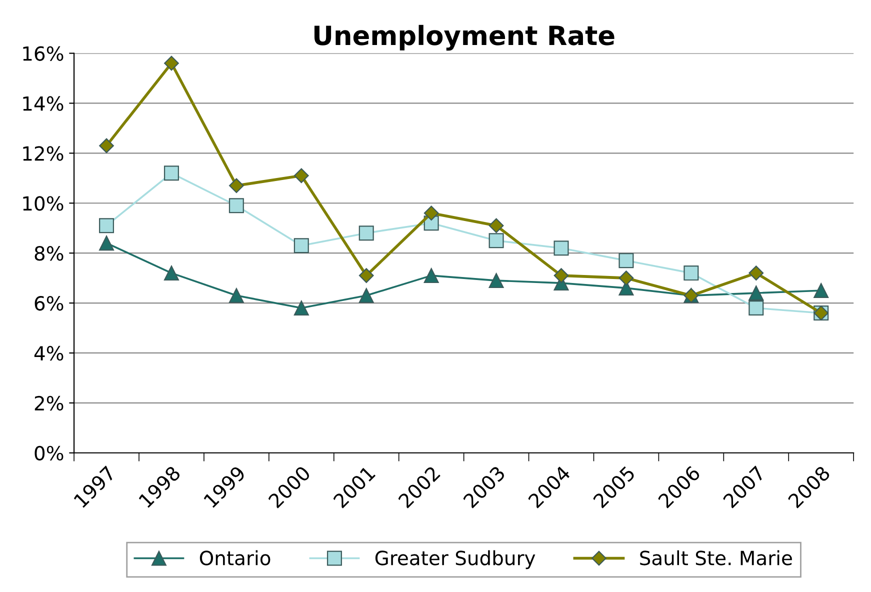 The height and width of the screenshot is (592, 871). Describe the element at coordinates (43, 103) in the screenshot. I see `y-tick-label: 14%` at that location.